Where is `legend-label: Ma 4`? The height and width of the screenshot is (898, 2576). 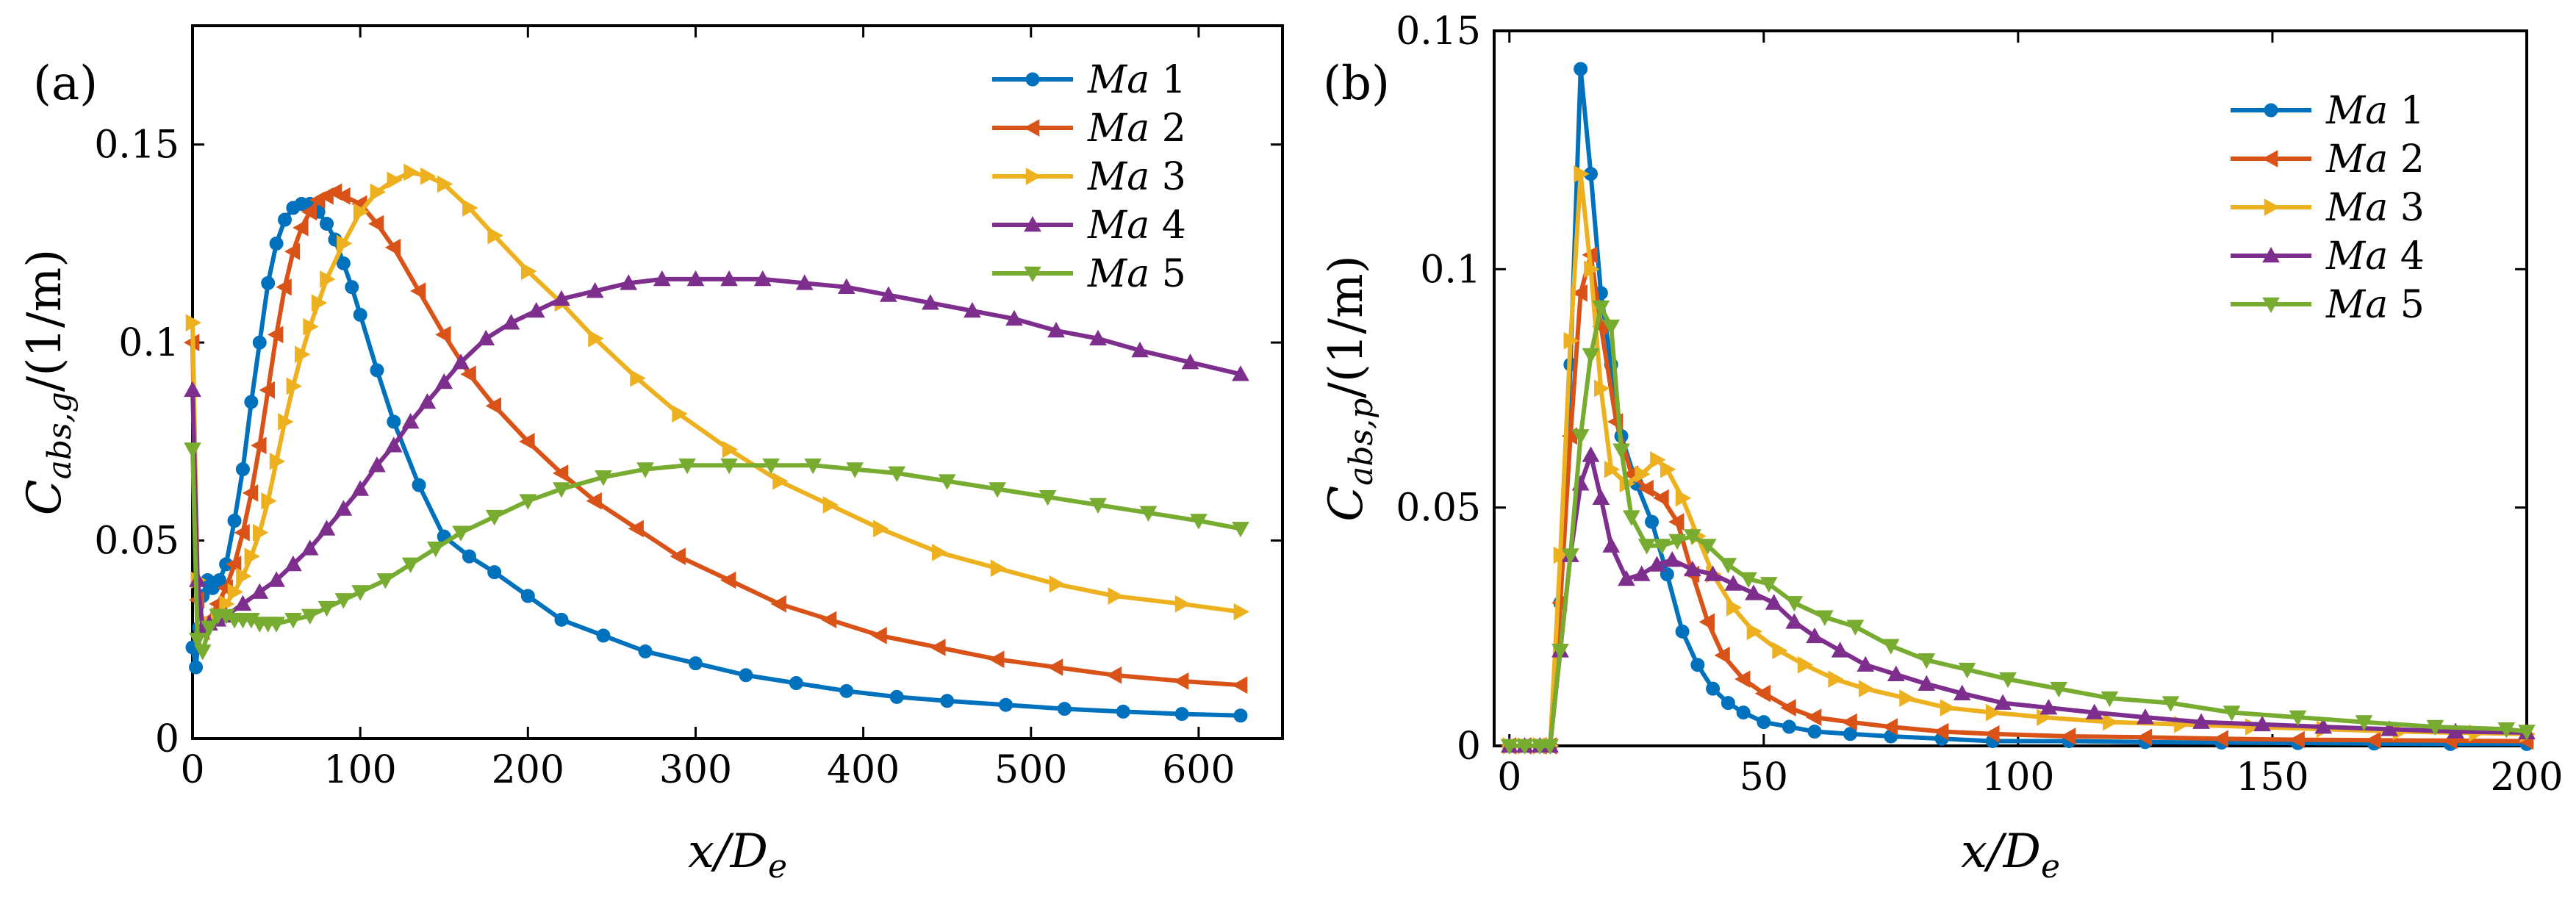
legend-label: Ma 4 is located at coordinates (2375, 257).